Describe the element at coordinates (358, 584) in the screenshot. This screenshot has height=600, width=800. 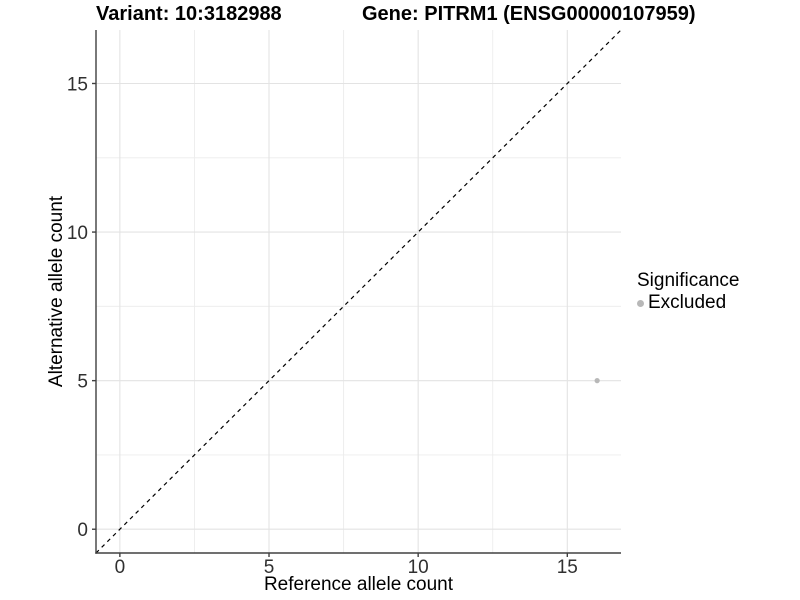
I see `x-axis-title: Reference allele count` at that location.